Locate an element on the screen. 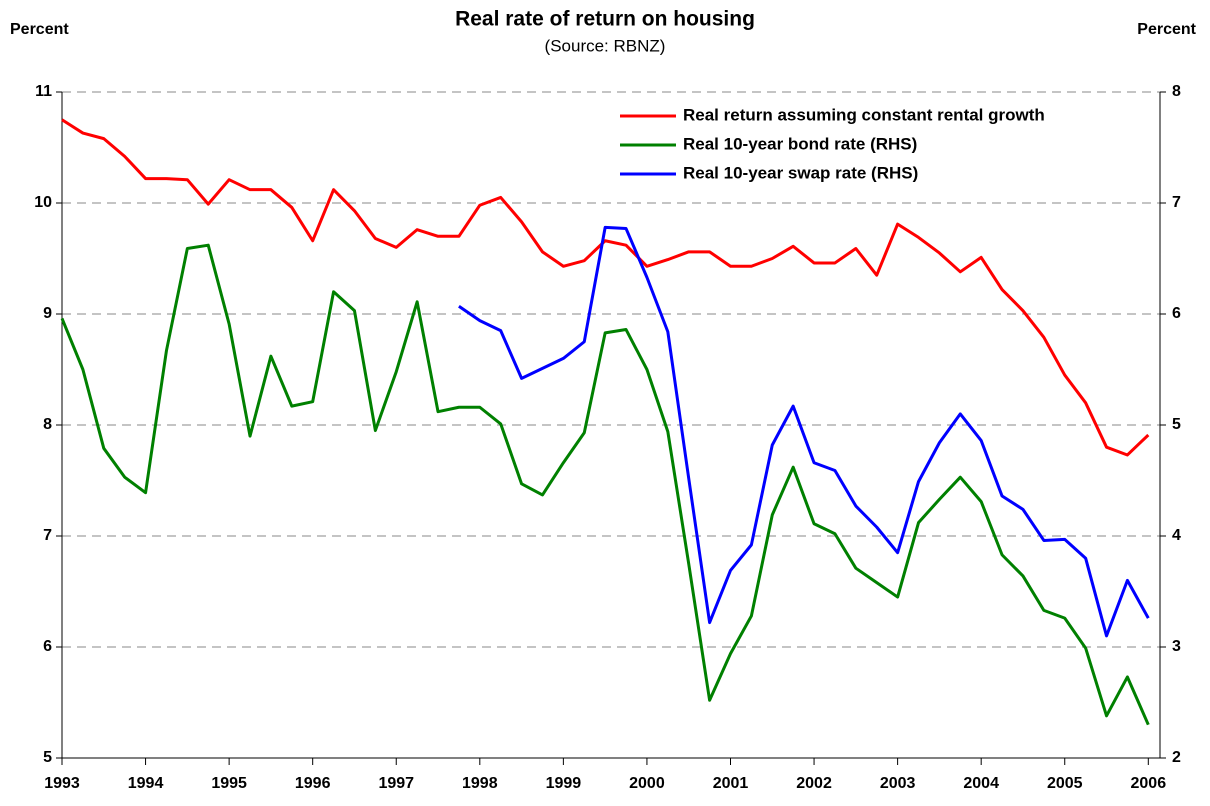 The height and width of the screenshot is (806, 1210). y2-tick-label: 6 is located at coordinates (1176, 313).